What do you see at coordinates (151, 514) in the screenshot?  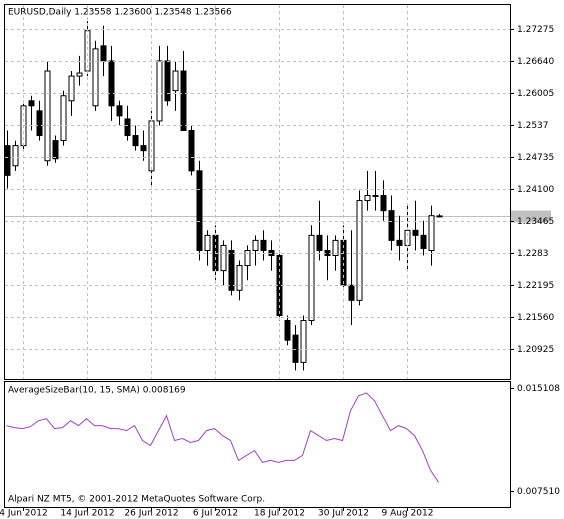 I see `x-tick-label: 26 Jun 2012` at bounding box center [151, 514].